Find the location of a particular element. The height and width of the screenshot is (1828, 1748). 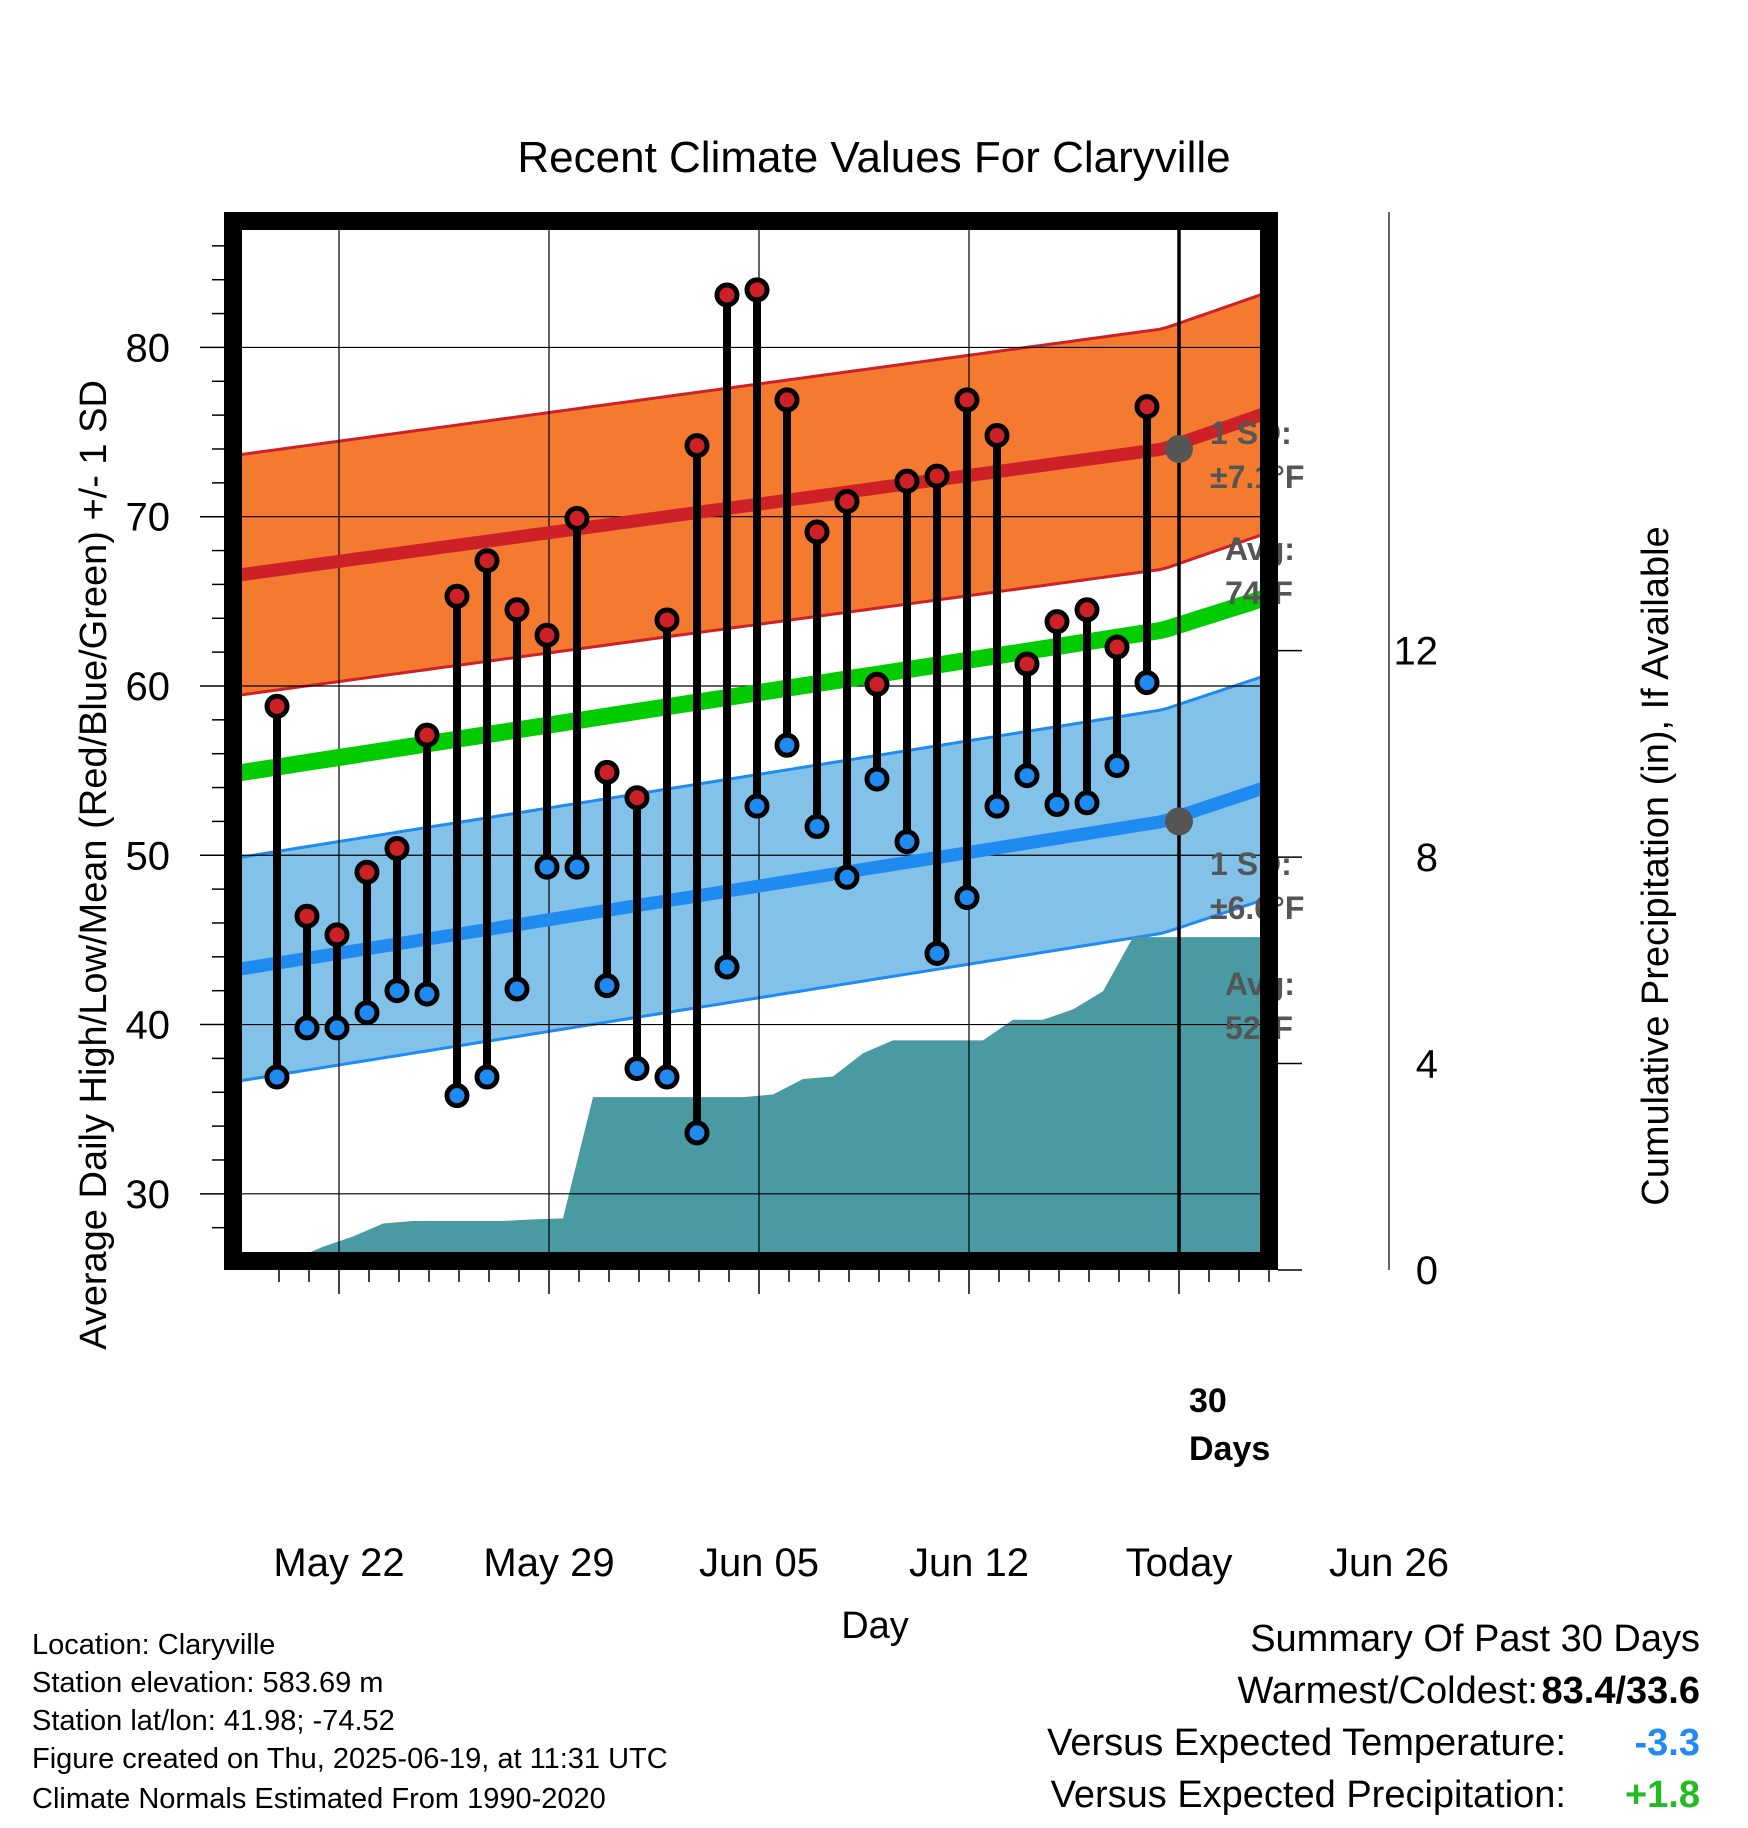

y-tick-label: 30 is located at coordinates (148, 1195).